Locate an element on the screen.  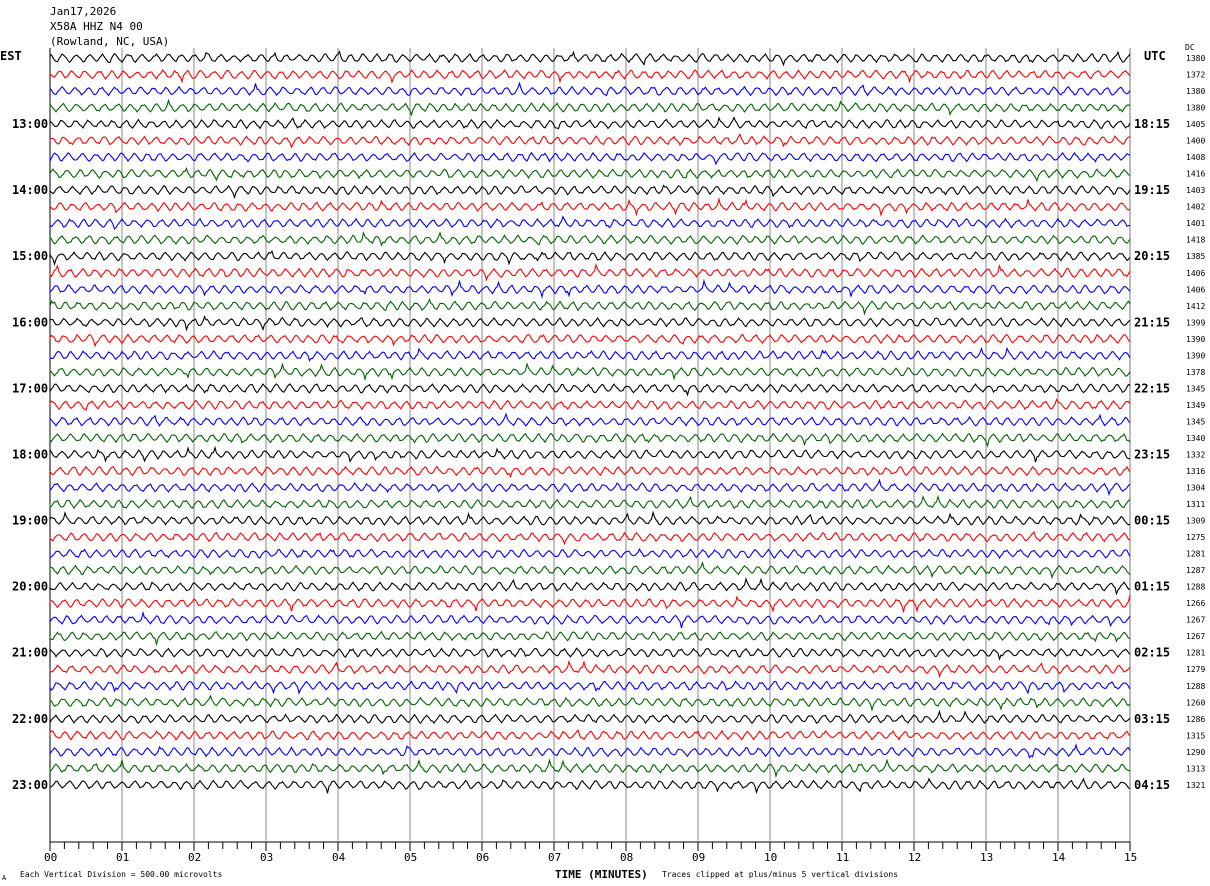
dc-offset-value: 1288 is located at coordinates (1195, 587).